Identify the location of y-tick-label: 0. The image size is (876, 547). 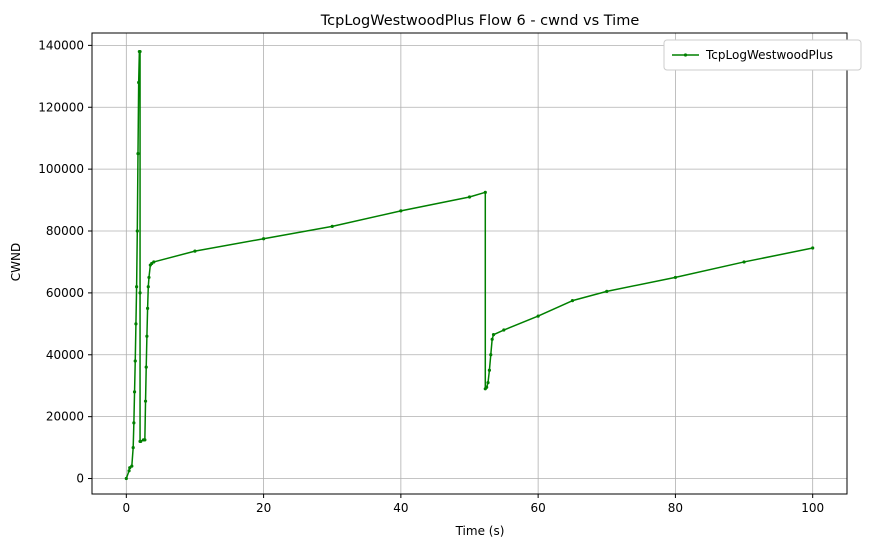
(80, 479).